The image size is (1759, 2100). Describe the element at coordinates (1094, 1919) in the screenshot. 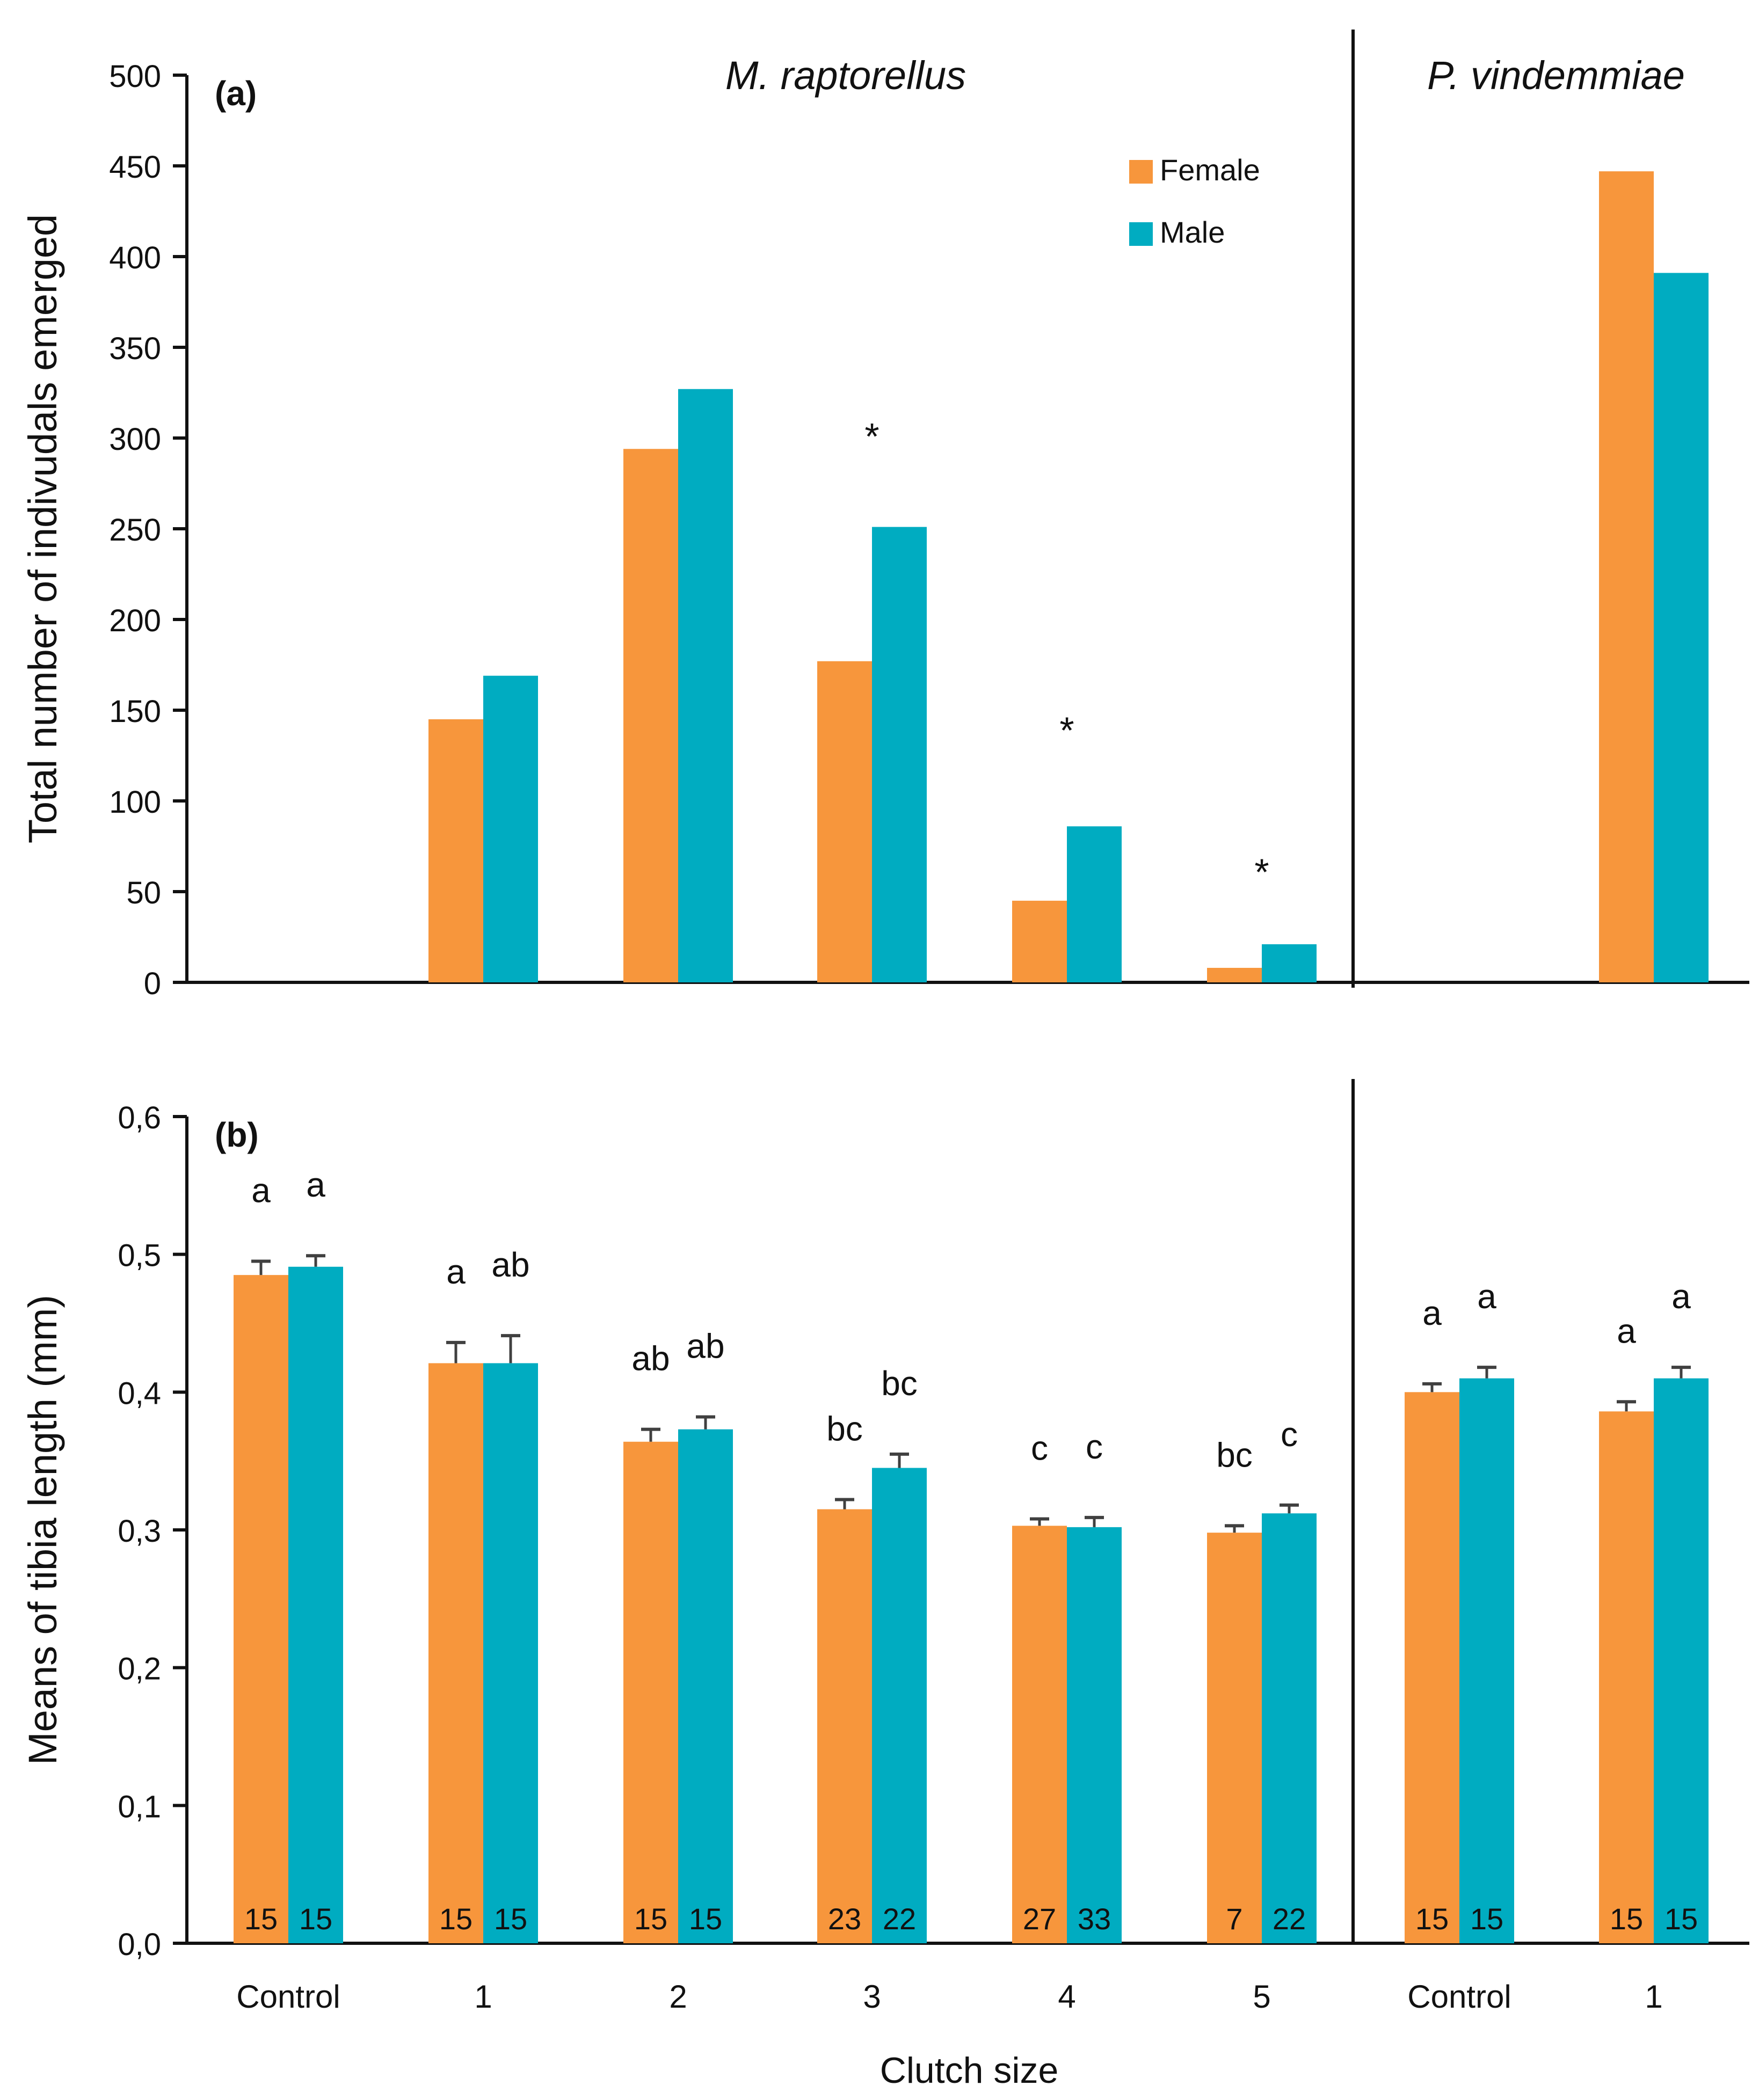

I see `panel-b-sample-size: 33` at that location.